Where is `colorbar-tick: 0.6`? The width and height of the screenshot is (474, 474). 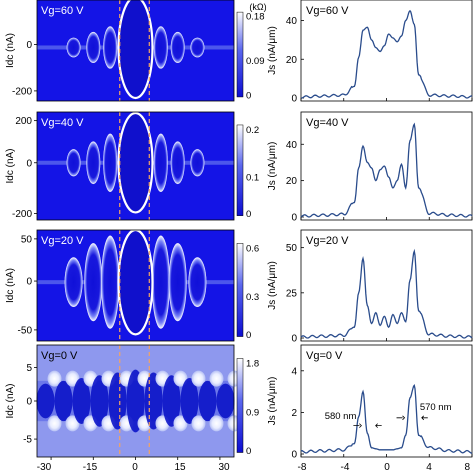 colorbar-tick: 0.6 is located at coordinates (252, 248).